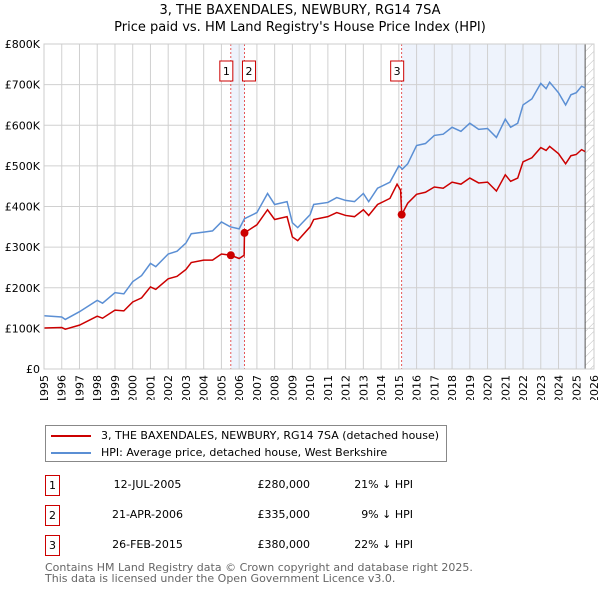  What do you see at coordinates (52, 515) in the screenshot?
I see `sale-number-badge: 2` at bounding box center [52, 515].